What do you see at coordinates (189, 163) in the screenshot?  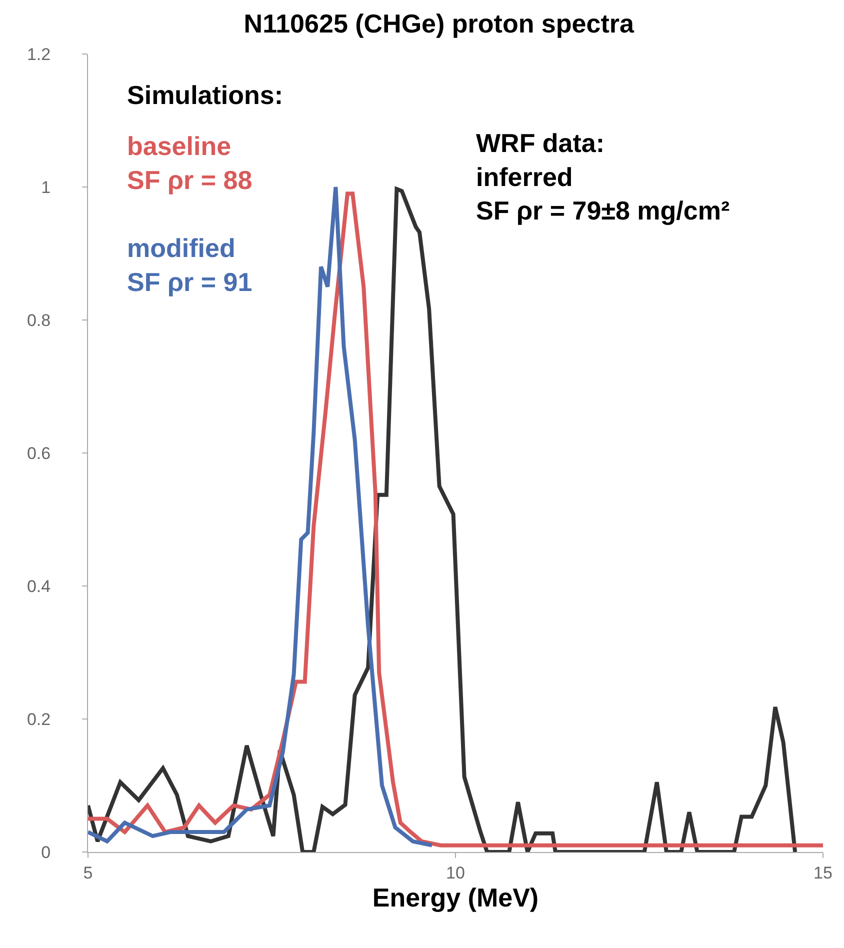 I see `text: baseline SF ρr = 88` at bounding box center [189, 163].